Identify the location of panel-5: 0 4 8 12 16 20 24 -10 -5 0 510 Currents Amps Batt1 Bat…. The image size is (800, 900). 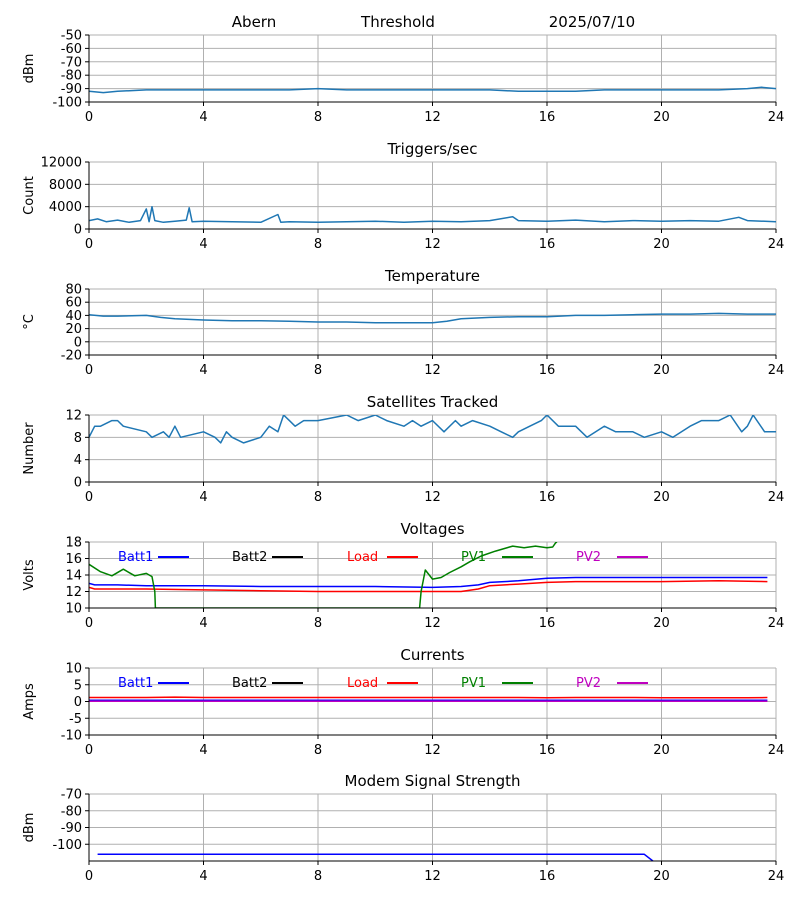
(403, 702).